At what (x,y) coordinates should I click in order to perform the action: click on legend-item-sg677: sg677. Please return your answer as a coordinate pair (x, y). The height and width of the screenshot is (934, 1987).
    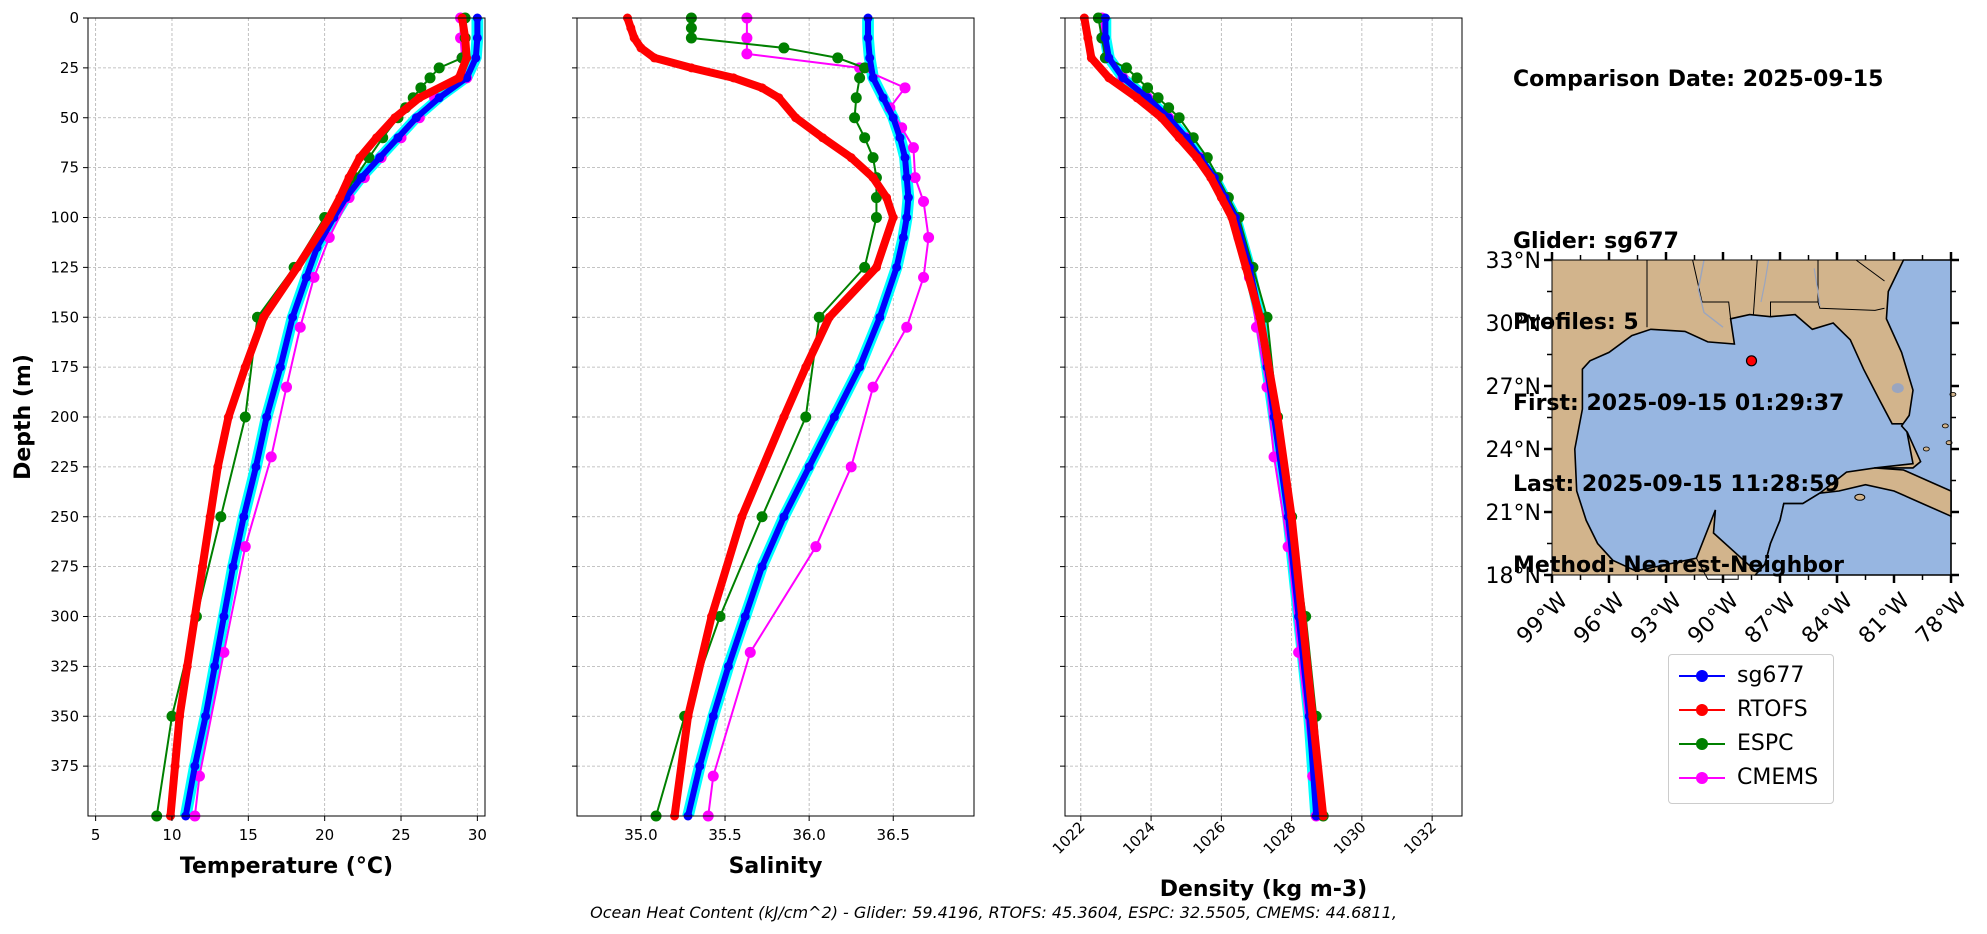
    Looking at the image, I should click on (1754, 675).